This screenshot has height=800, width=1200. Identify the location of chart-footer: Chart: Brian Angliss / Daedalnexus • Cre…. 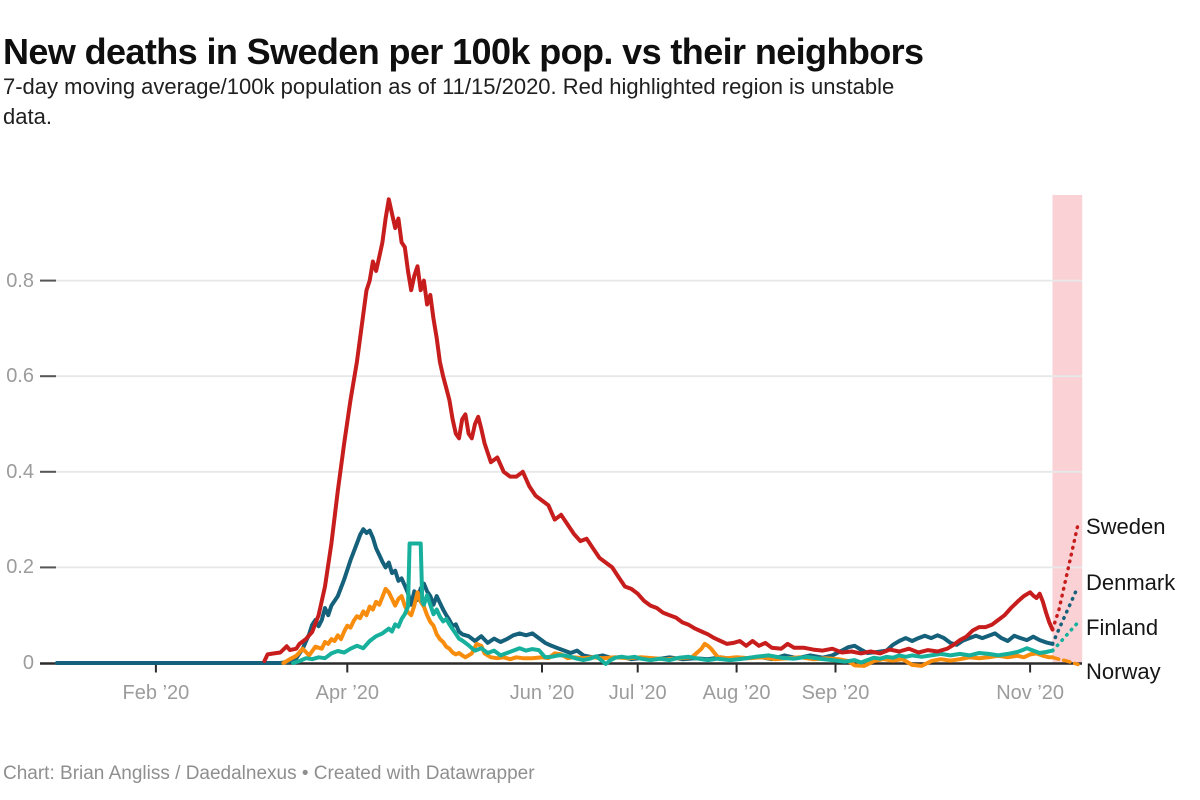
(269, 773).